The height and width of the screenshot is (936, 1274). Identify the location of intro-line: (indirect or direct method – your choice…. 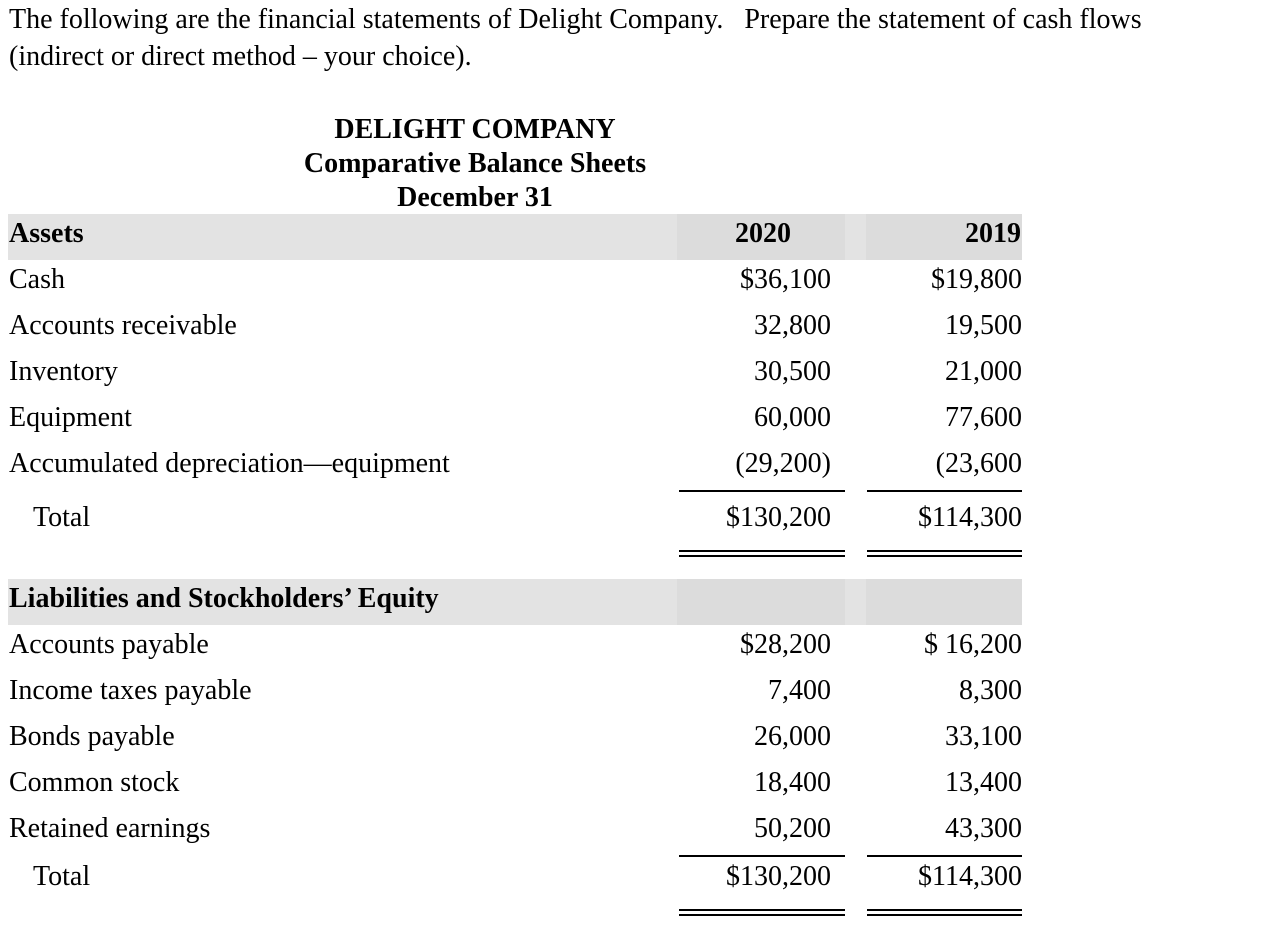
(240, 56).